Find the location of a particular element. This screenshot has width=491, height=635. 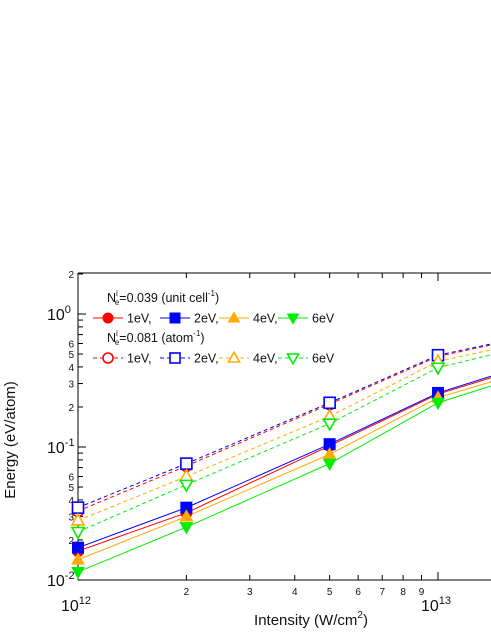

x-axis-title-sup: 2 is located at coordinates (360, 615).